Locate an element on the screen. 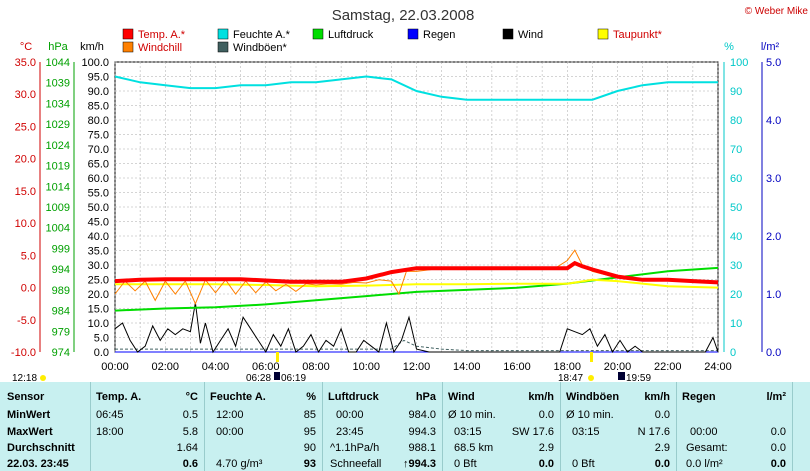 The image size is (810, 471). legend-label-luftdruck: Luftdruck is located at coordinates (351, 35).